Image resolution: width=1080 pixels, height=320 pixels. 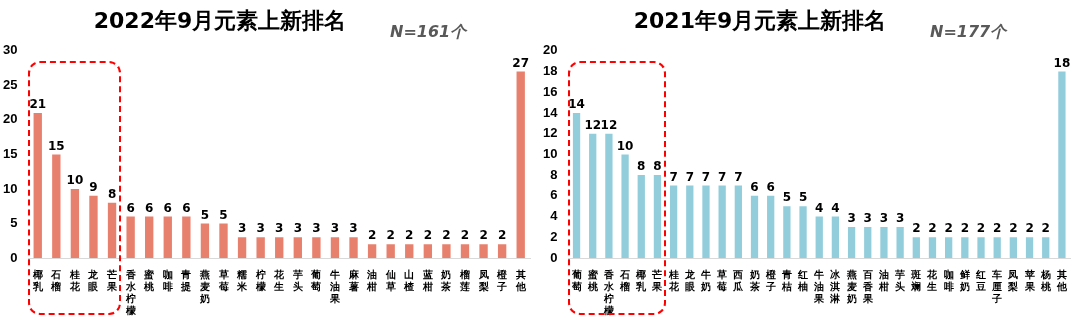 What do you see at coordinates (409, 280) in the screenshot?
I see `x-tick-label: 山楂` at bounding box center [409, 280].